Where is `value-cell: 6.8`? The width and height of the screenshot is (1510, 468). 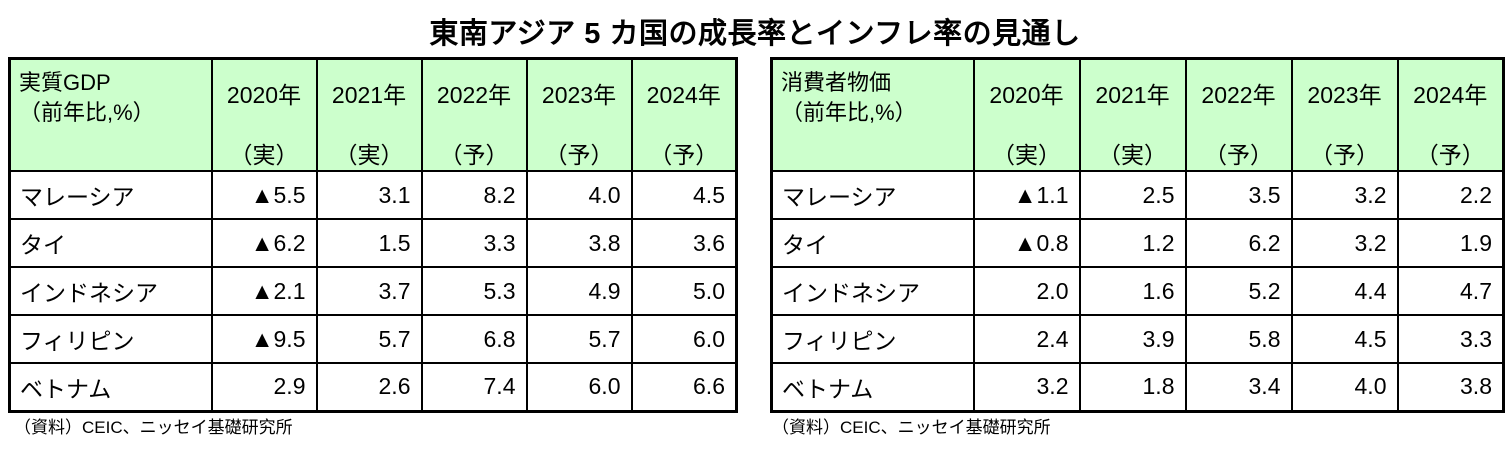 value-cell: 6.8 is located at coordinates (474, 339).